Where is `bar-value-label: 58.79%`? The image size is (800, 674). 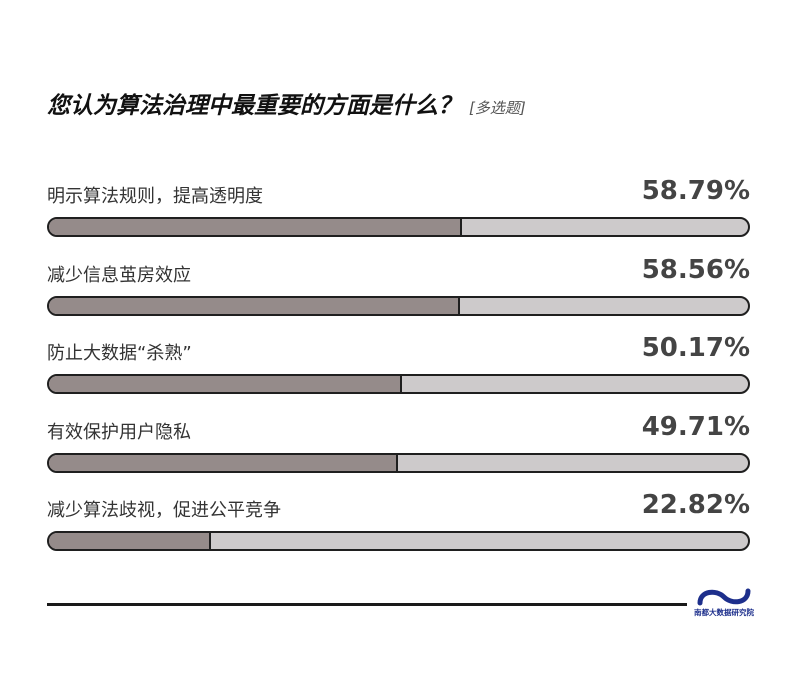 bar-value-label: 58.79% is located at coordinates (695, 191).